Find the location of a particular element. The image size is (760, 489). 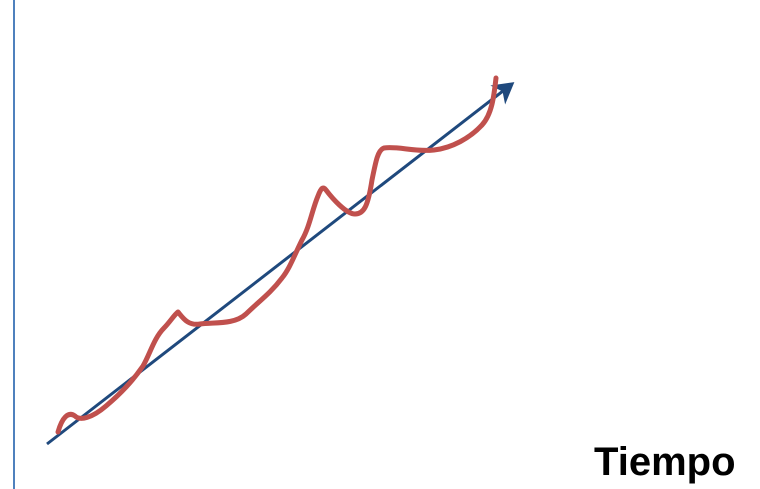

axis-label-tiempo: Tiempo is located at coordinates (665, 462).